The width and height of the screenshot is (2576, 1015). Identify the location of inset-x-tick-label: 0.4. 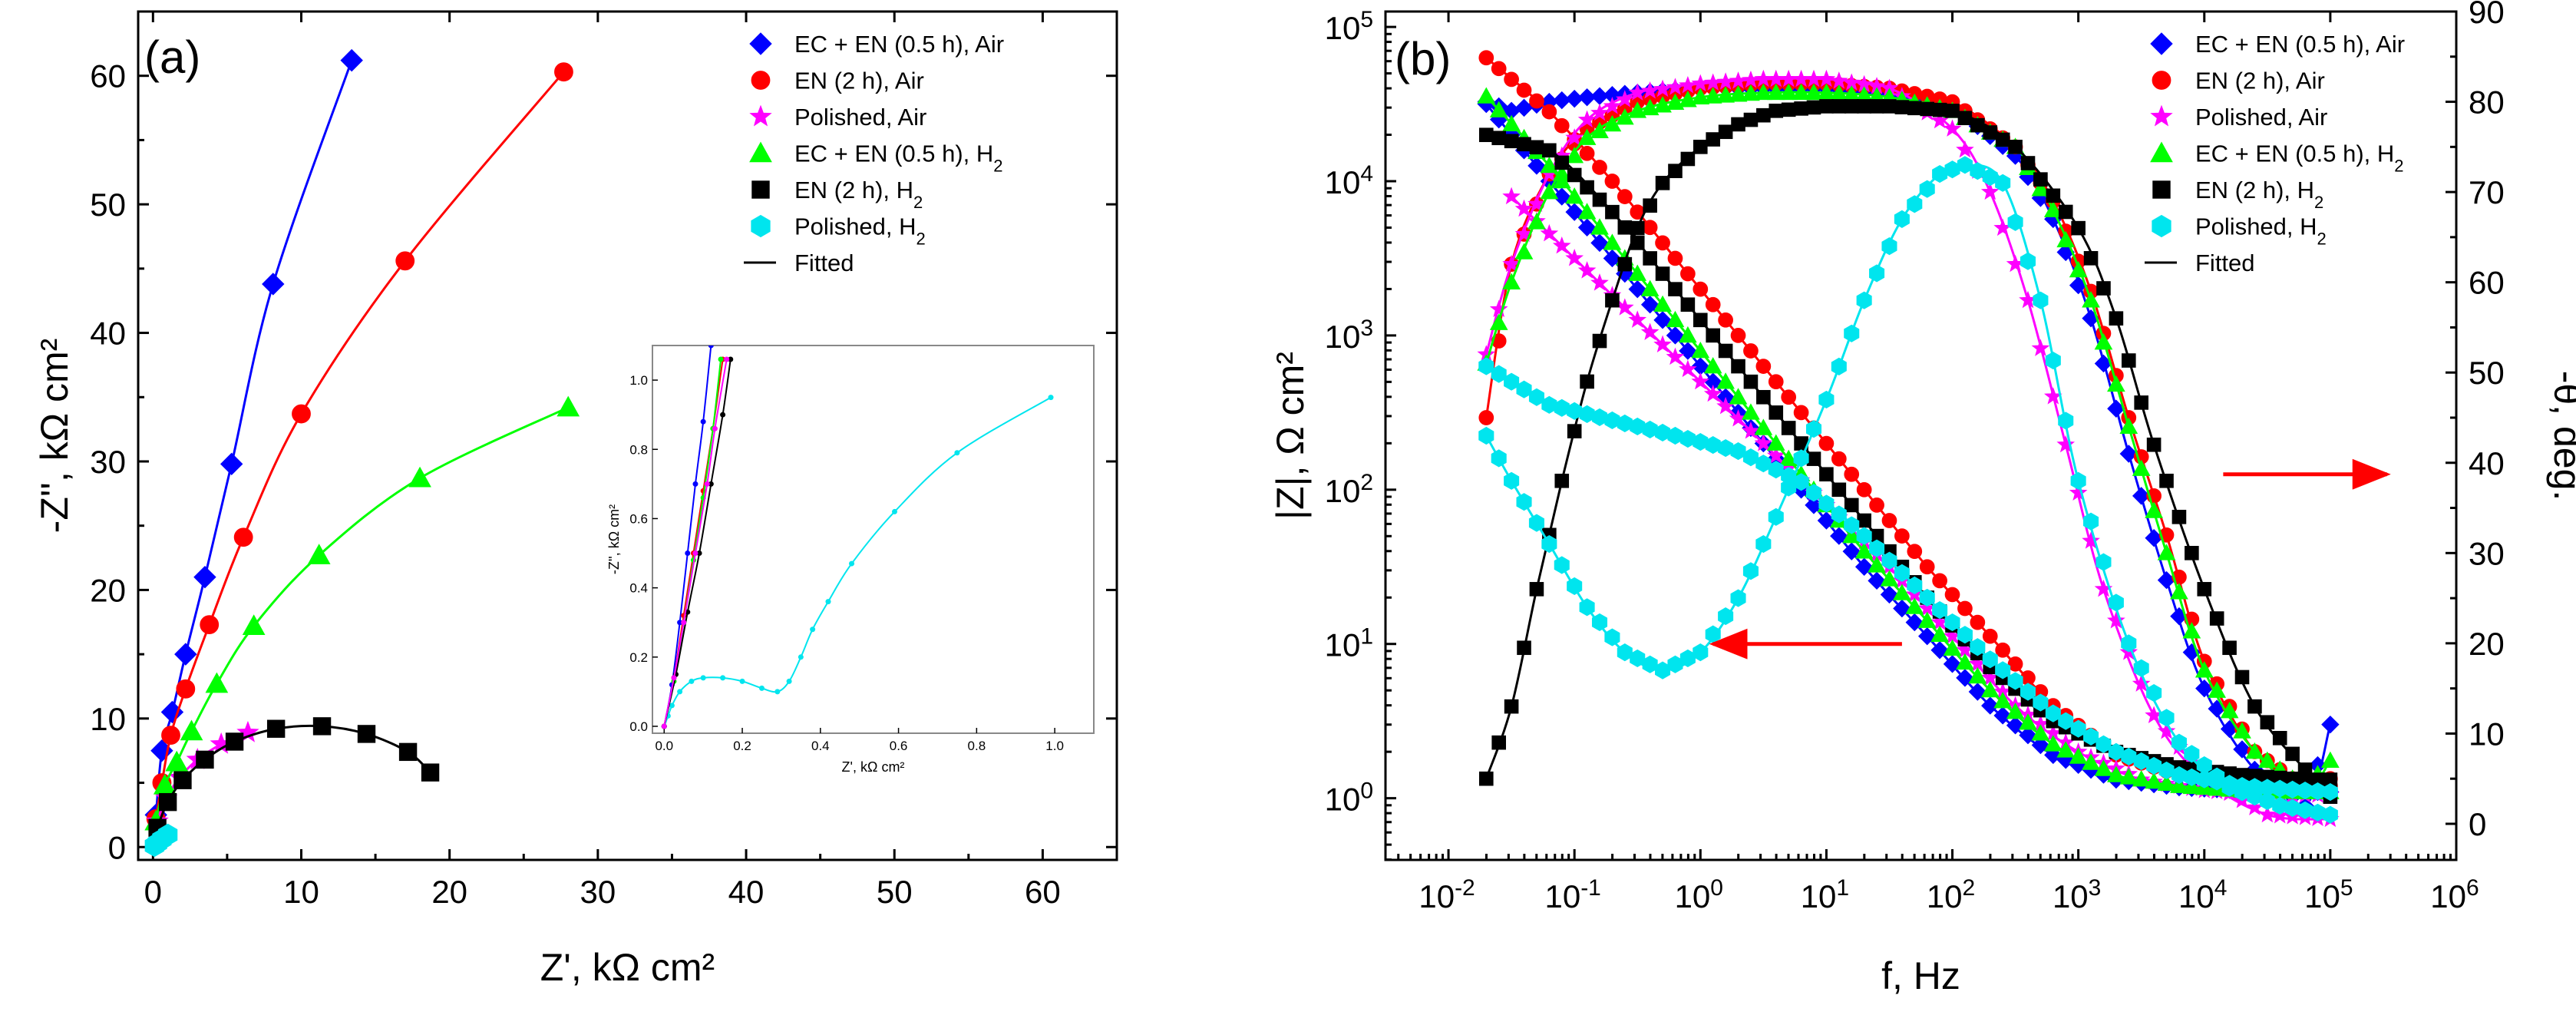
(820, 746).